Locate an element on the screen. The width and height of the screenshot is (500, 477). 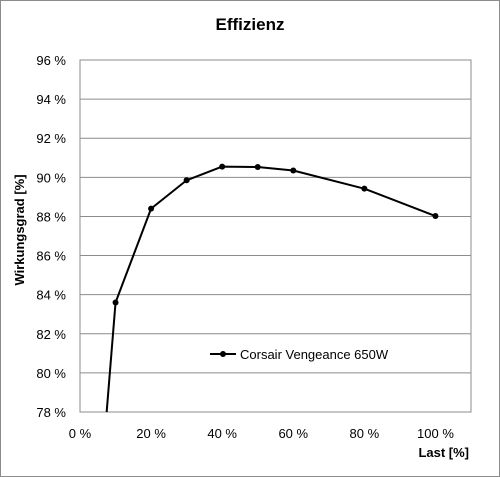
x-axis-tick-labels: 0 % 20 % 40 % 60 % 80 % 100 % is located at coordinates (262, 433).